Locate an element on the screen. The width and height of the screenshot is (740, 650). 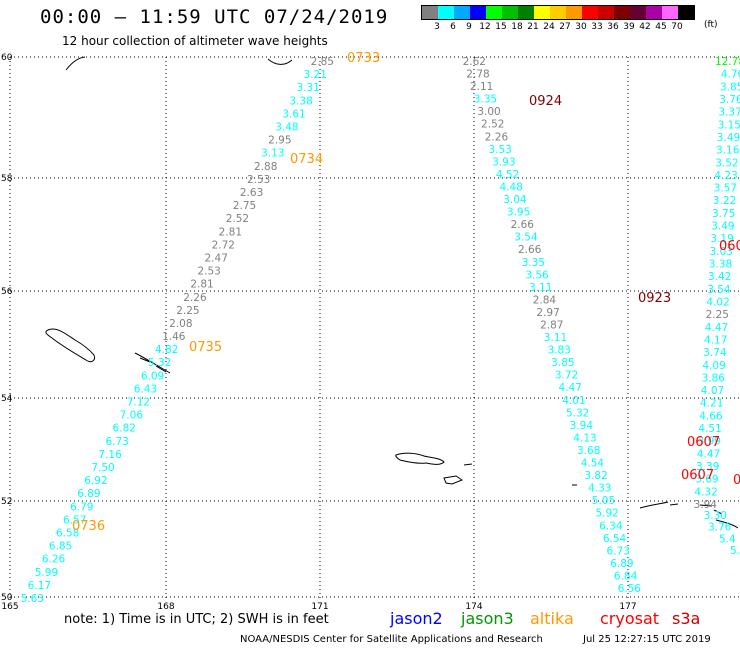
swh-value: 5.05 is located at coordinates (603, 501).